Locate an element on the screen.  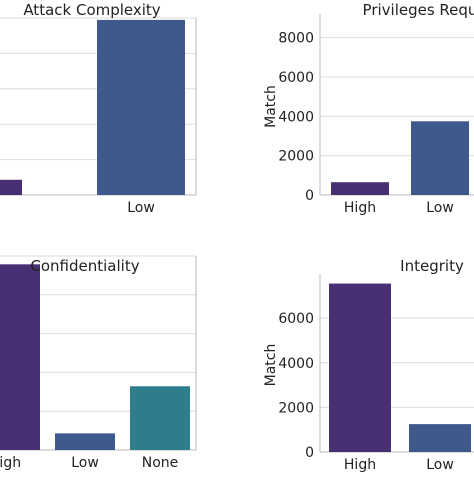
chart-title: Integrity is located at coordinates (432, 266).